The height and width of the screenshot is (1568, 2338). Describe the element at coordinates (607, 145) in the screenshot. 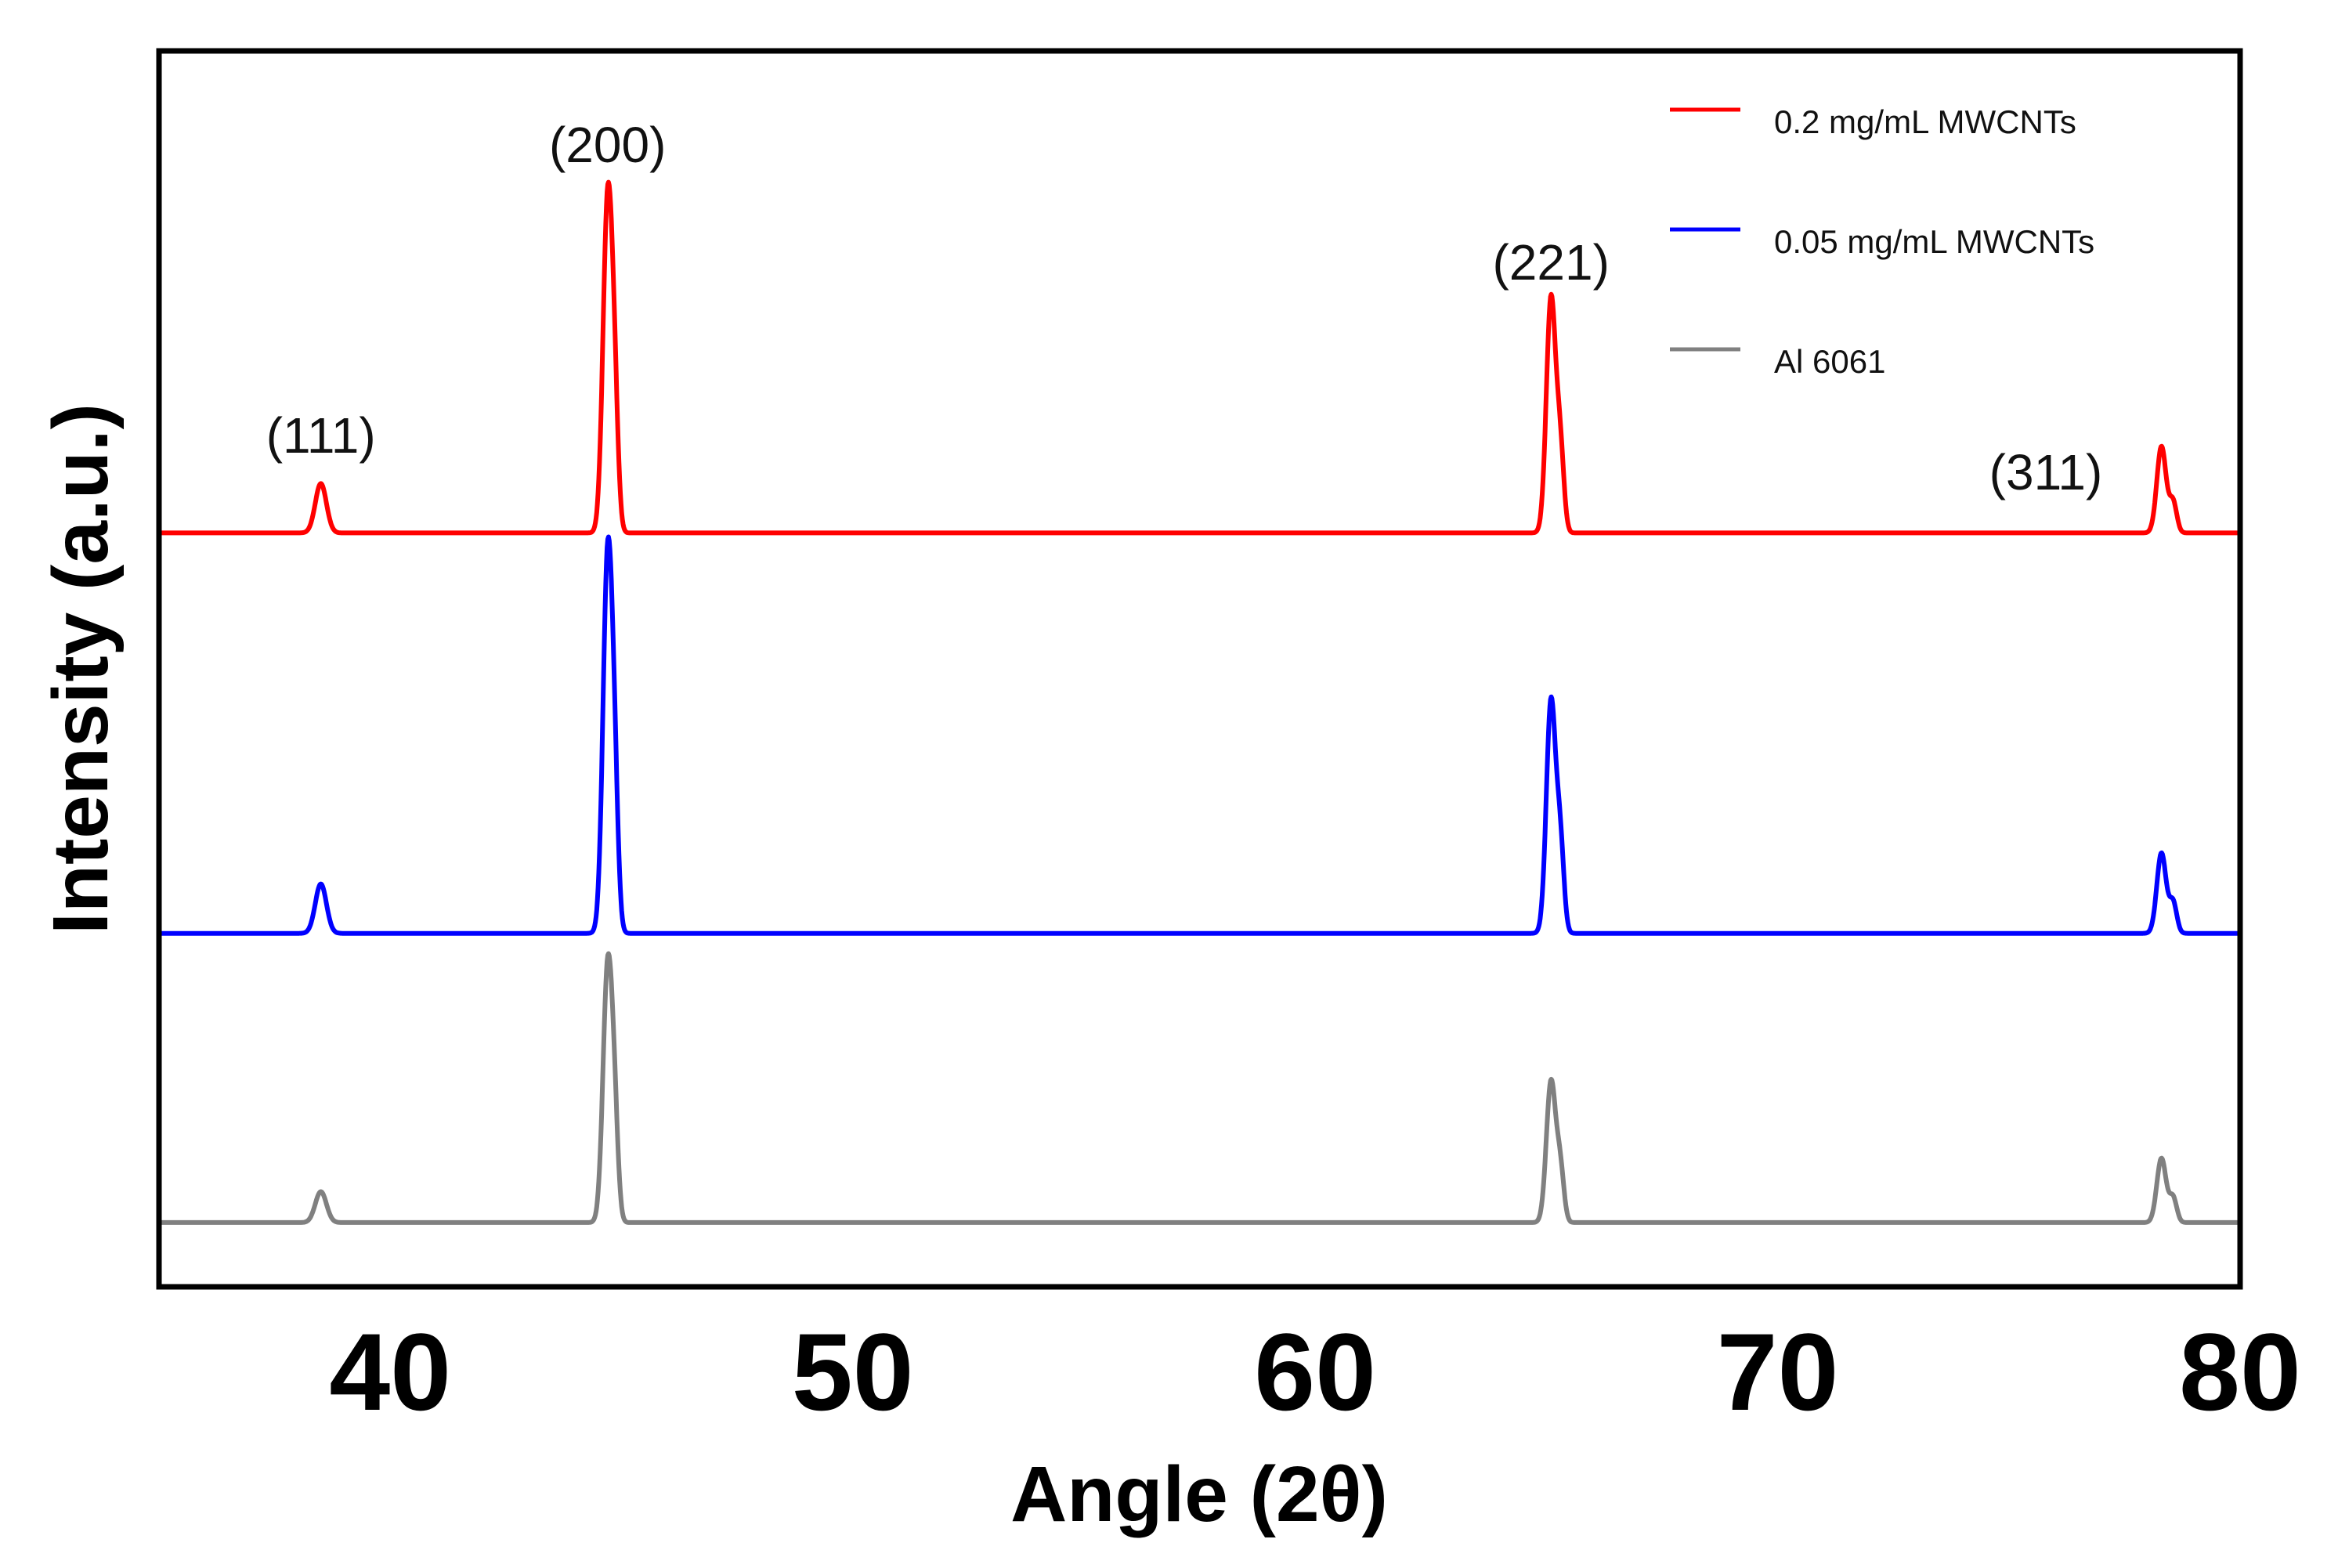

I see `peak-label-1: (200)` at that location.